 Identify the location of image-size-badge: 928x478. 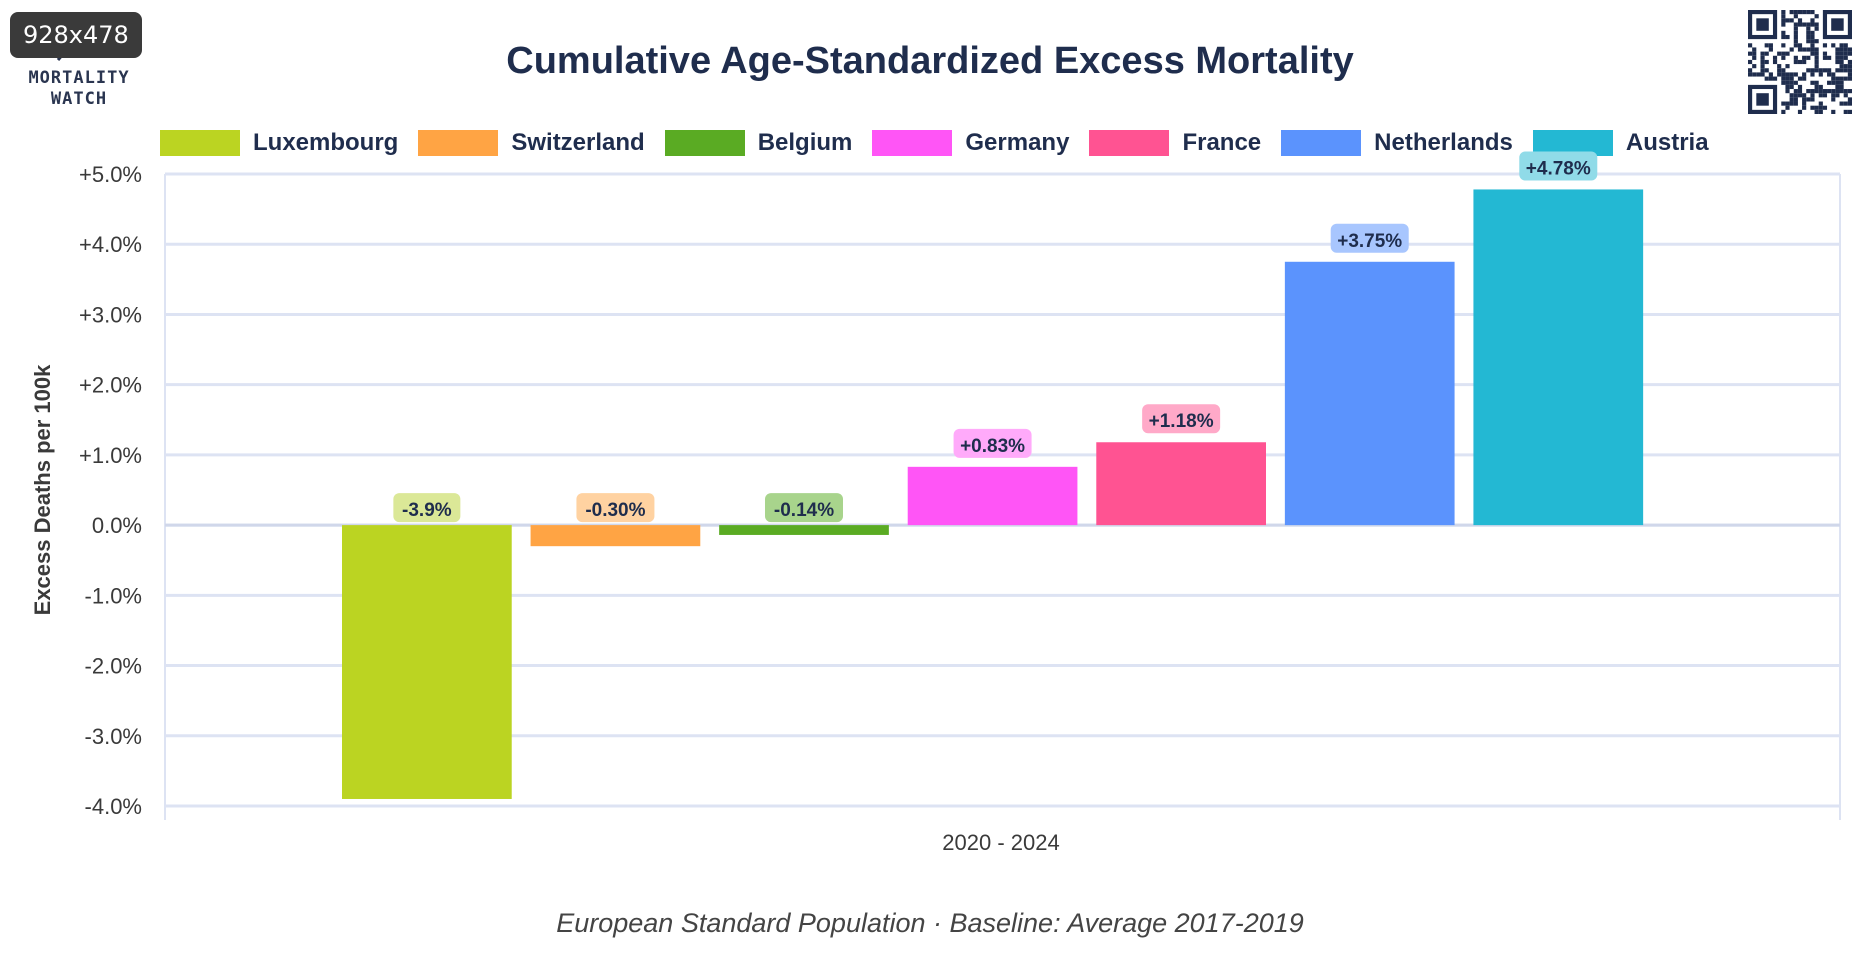
(76, 35).